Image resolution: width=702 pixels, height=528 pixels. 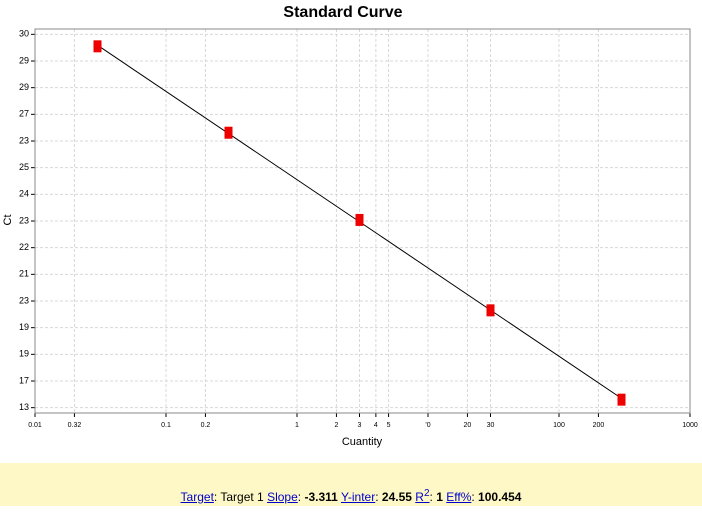 What do you see at coordinates (342, 12) in the screenshot?
I see `chart-title: Standard Curve` at bounding box center [342, 12].